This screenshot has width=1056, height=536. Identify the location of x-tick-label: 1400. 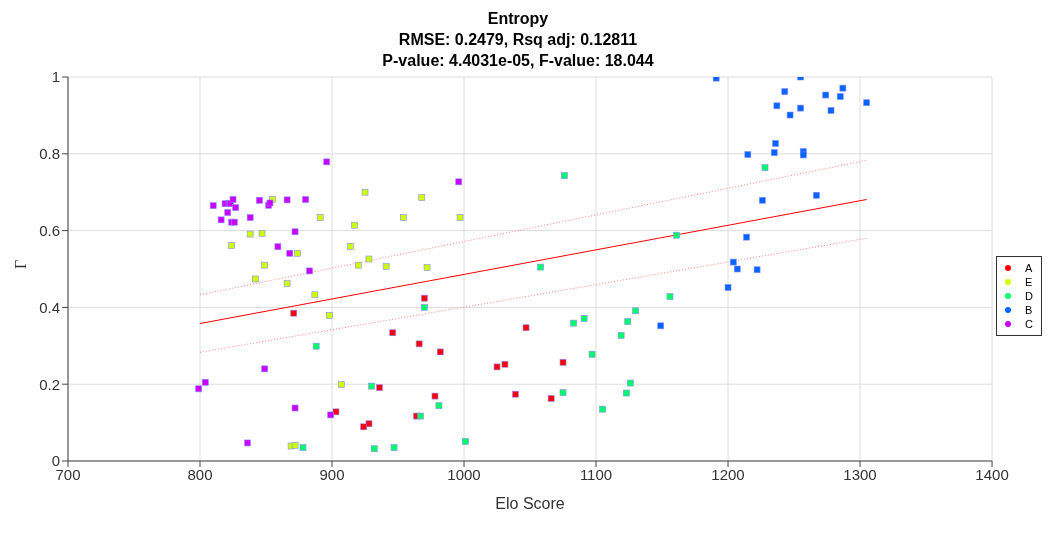
(992, 474).